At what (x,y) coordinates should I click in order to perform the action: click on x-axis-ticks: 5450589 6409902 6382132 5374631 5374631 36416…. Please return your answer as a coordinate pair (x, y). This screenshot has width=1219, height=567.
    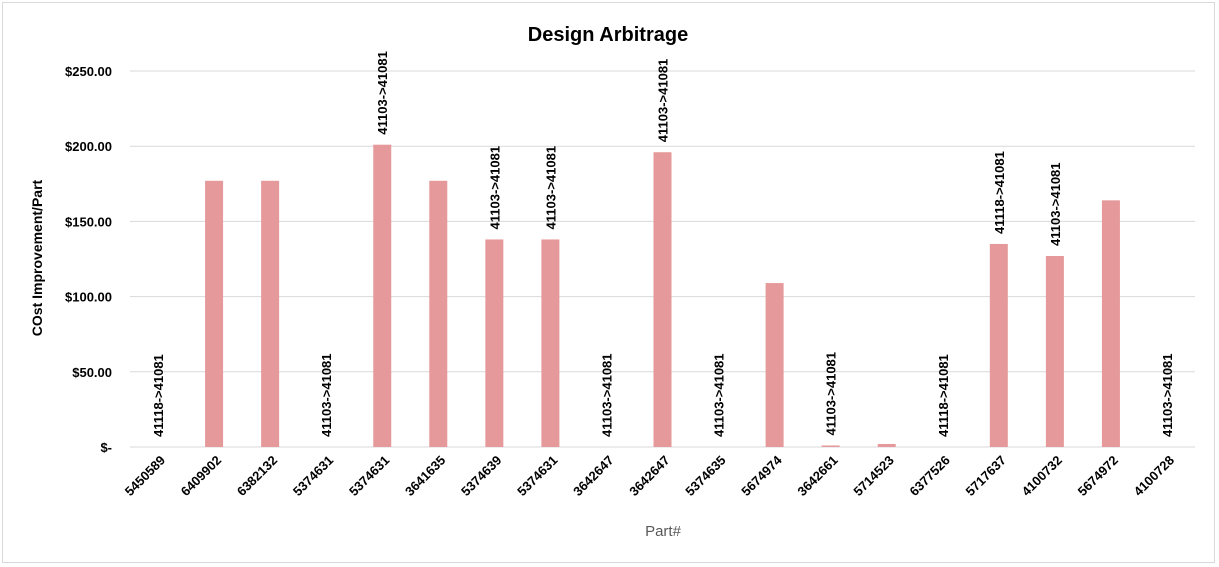
    Looking at the image, I should click on (649, 475).